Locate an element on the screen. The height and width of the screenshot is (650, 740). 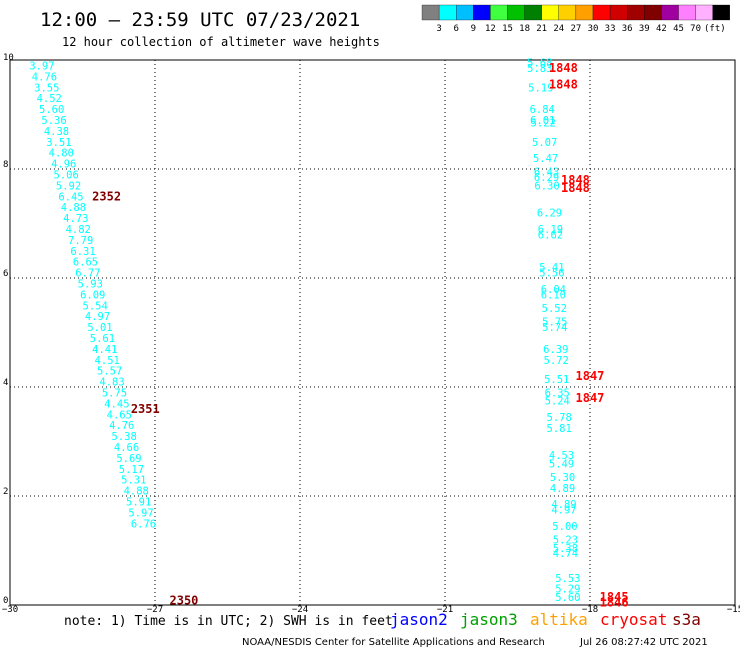
colorbar-legend: 3 6 9 12 15 18 21 24 27 30 33 36 39 42 45 70 is located at coordinates (575, 19).